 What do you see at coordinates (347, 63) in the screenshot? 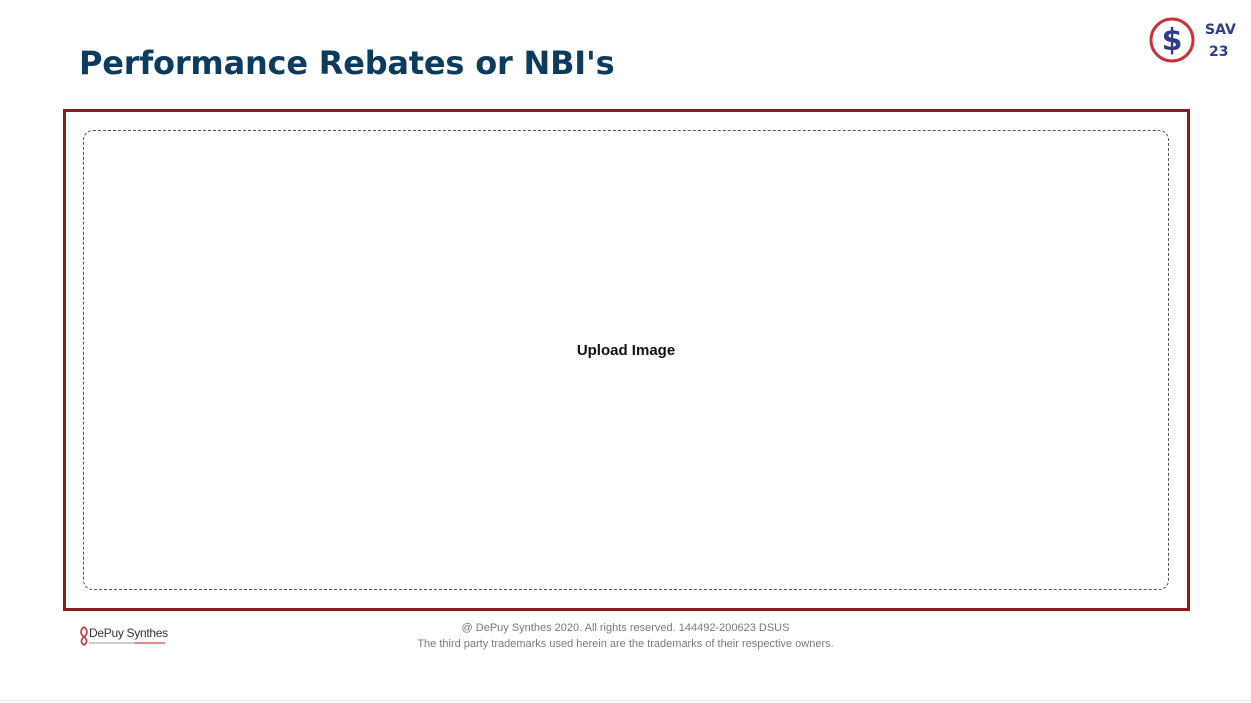
I see `page-title: Performance Rebates or NBI's` at bounding box center [347, 63].